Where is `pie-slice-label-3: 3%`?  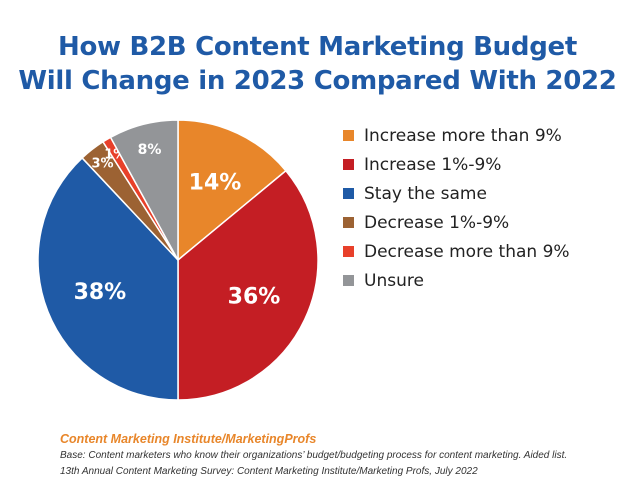 pie-slice-label-3: 3% is located at coordinates (102, 163).